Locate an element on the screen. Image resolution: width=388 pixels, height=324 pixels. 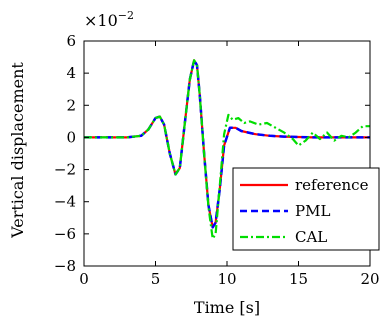
legend: reference PML CAL is located at coordinates (306, 209).